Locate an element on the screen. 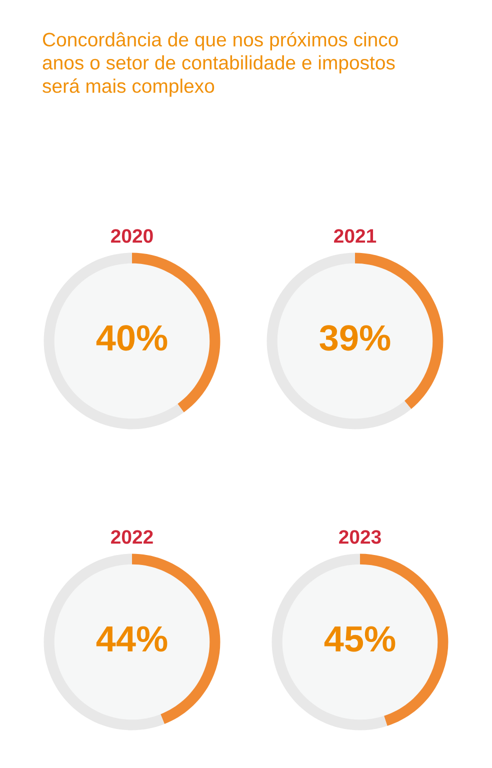 This screenshot has height=768, width=492. chart-title: 2023 is located at coordinates (360, 537).